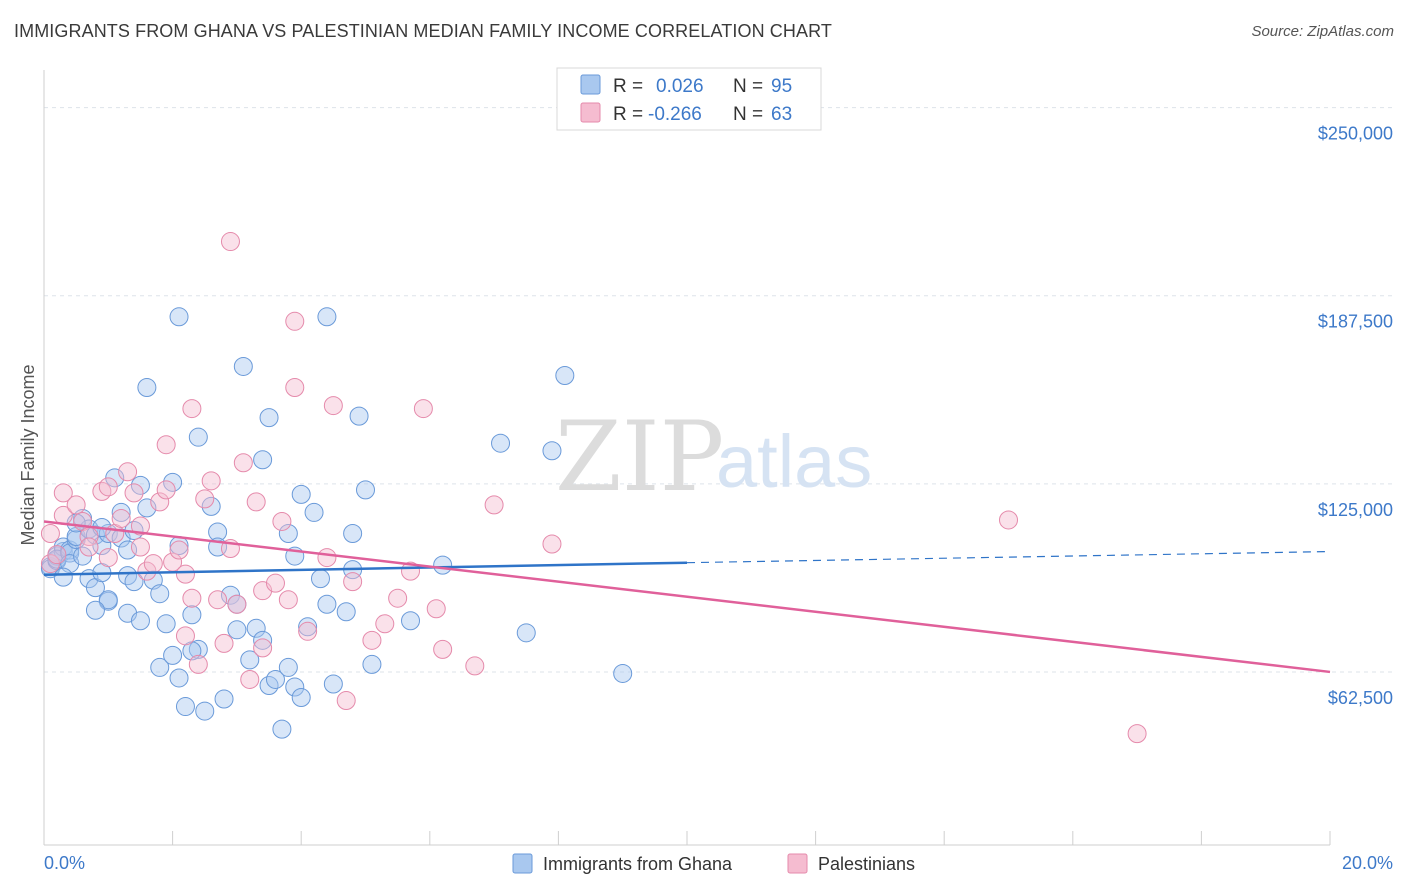 Image resolution: width=1406 pixels, height=892 pixels. I want to click on y-tick-label: $187,500, so click(1355, 322).